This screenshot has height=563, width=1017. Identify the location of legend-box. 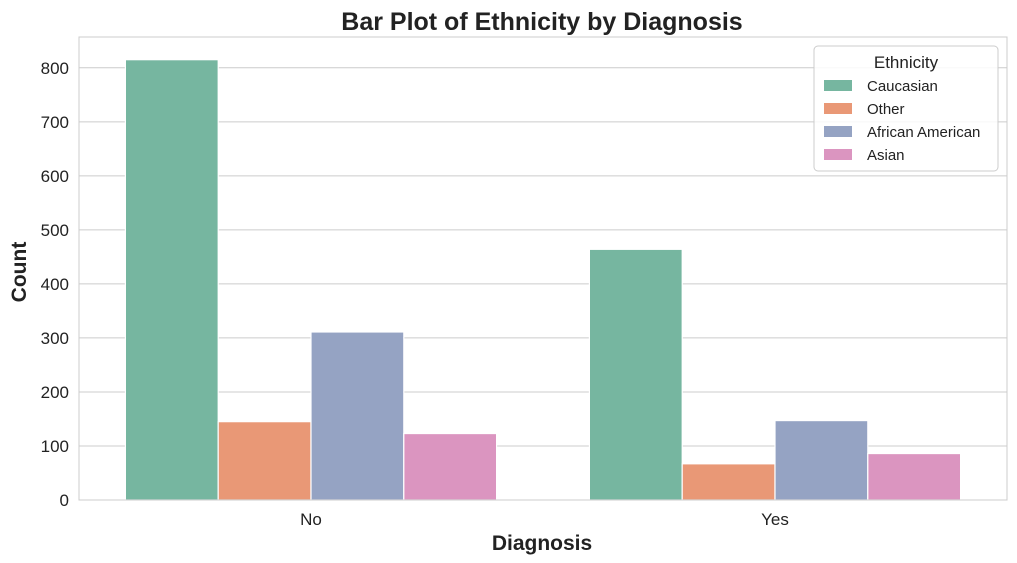
(906, 108).